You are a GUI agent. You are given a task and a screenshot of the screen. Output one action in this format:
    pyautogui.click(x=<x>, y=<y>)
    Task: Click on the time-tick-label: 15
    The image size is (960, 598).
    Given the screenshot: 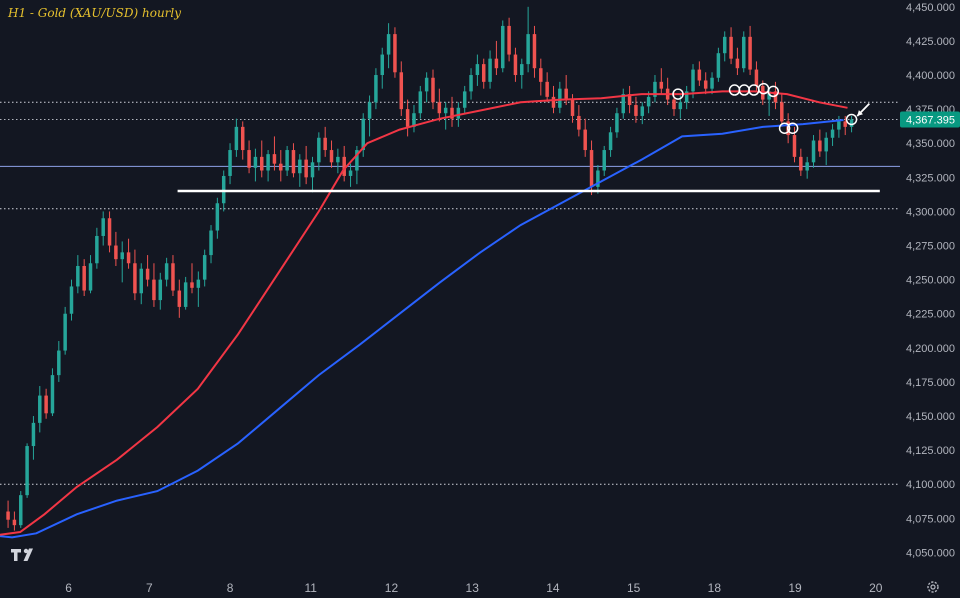 What is the action you would take?
    pyautogui.click(x=634, y=588)
    